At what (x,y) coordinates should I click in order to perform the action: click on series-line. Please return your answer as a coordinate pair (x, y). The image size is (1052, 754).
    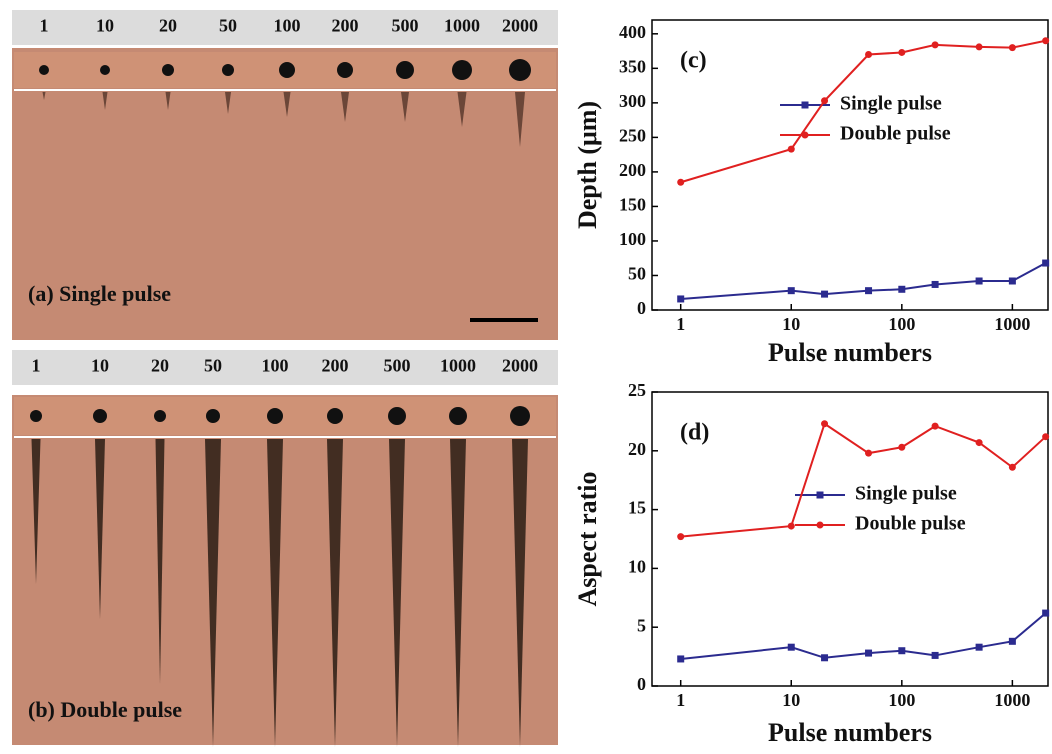
    Looking at the image, I should click on (863, 281).